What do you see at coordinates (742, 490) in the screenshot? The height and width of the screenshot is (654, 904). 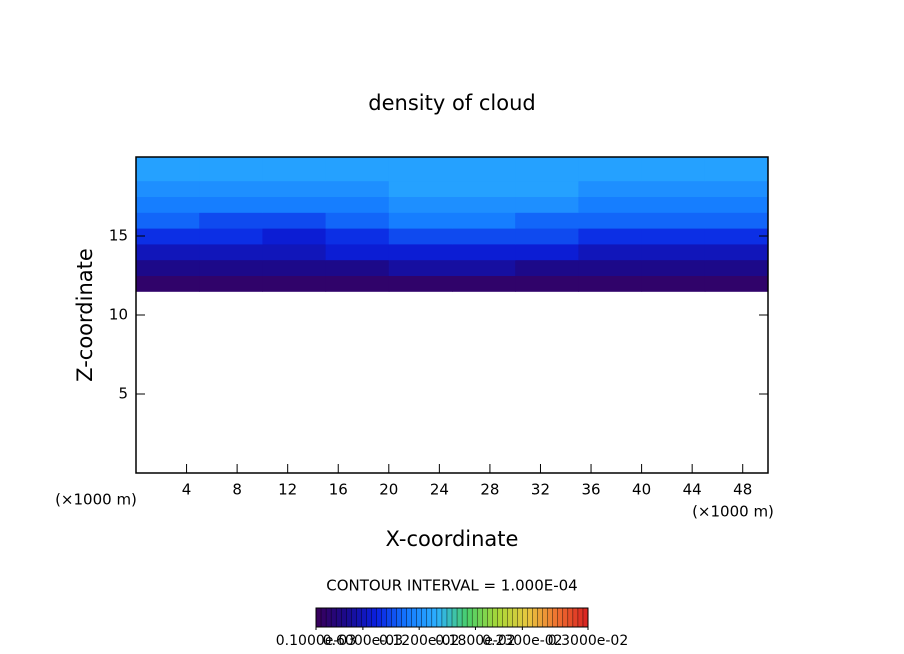 I see `x-tick-label: 48` at bounding box center [742, 490].